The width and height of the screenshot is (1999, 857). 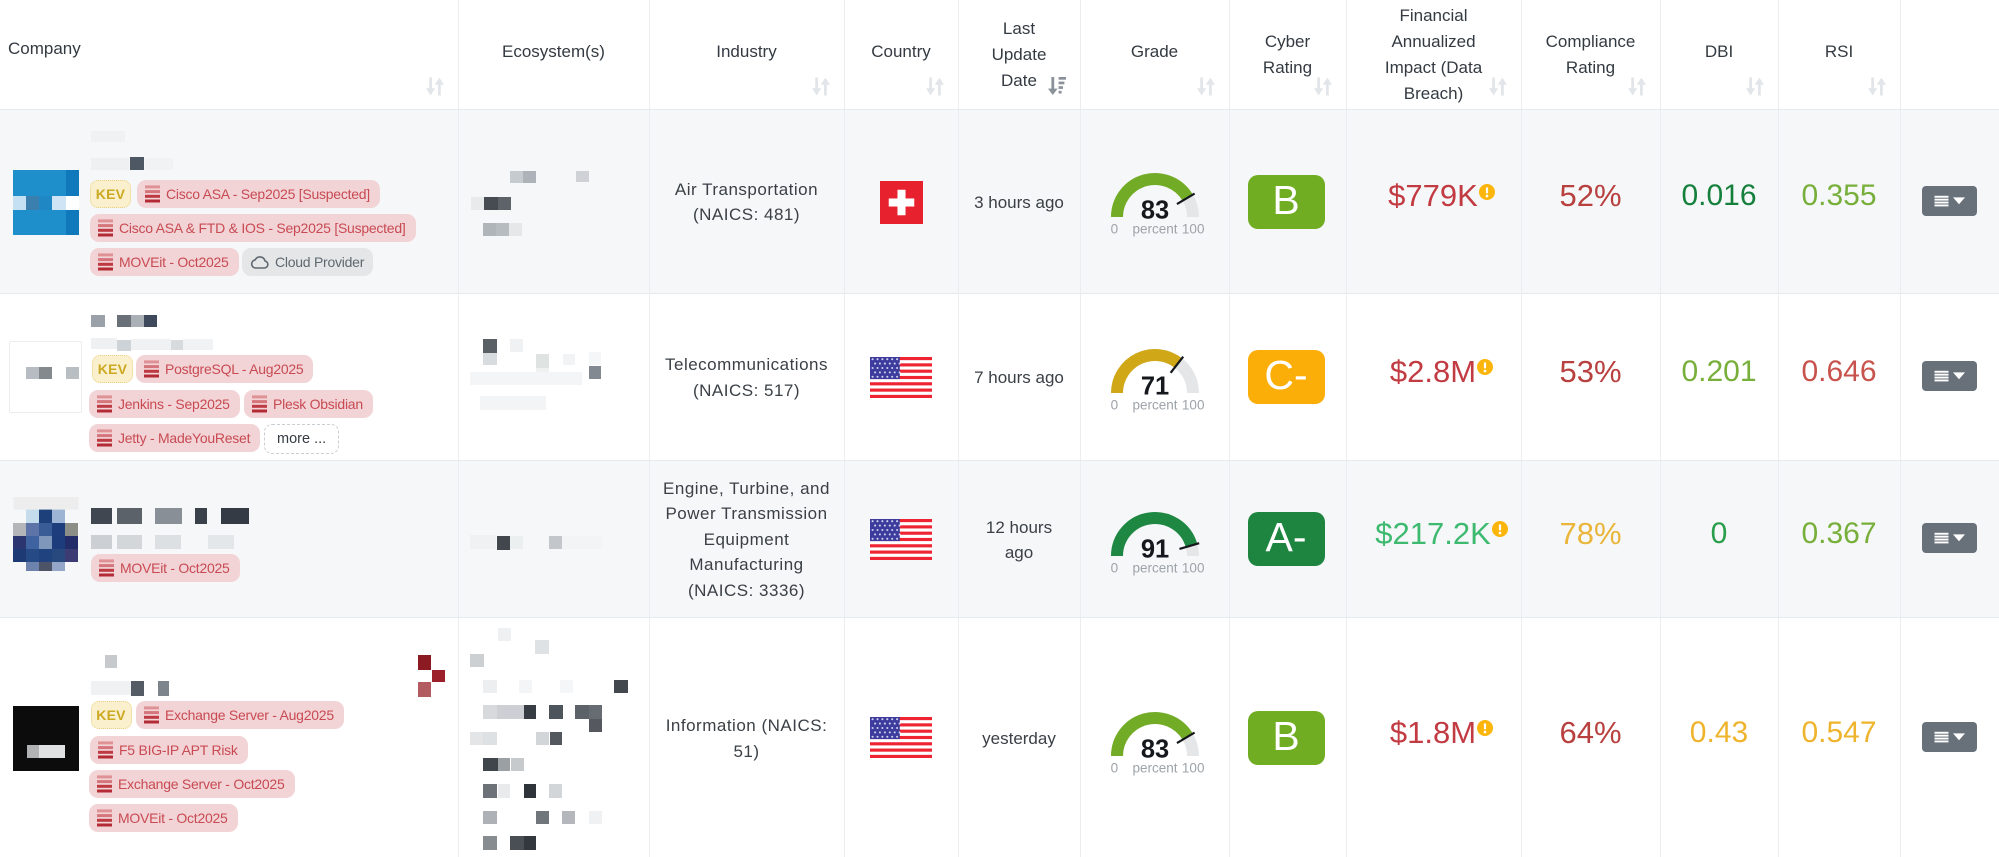 What do you see at coordinates (1154, 387) in the screenshot?
I see `svg-text: 71` at bounding box center [1154, 387].